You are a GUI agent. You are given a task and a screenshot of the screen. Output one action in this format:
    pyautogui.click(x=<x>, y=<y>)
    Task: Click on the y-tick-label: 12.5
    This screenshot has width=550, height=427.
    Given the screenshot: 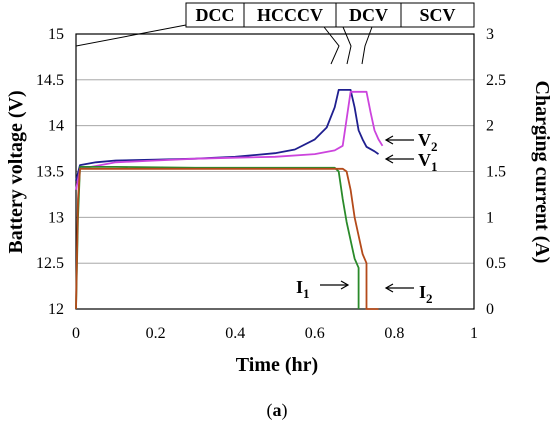 What is the action you would take?
    pyautogui.click(x=50, y=263)
    